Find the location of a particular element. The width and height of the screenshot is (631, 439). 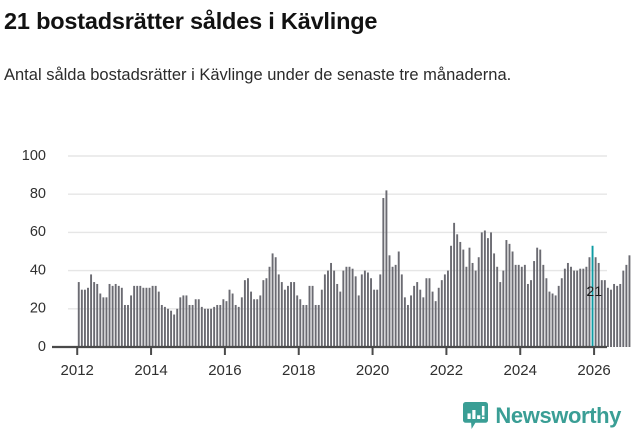

y-tick-label: 80 is located at coordinates (38, 194).